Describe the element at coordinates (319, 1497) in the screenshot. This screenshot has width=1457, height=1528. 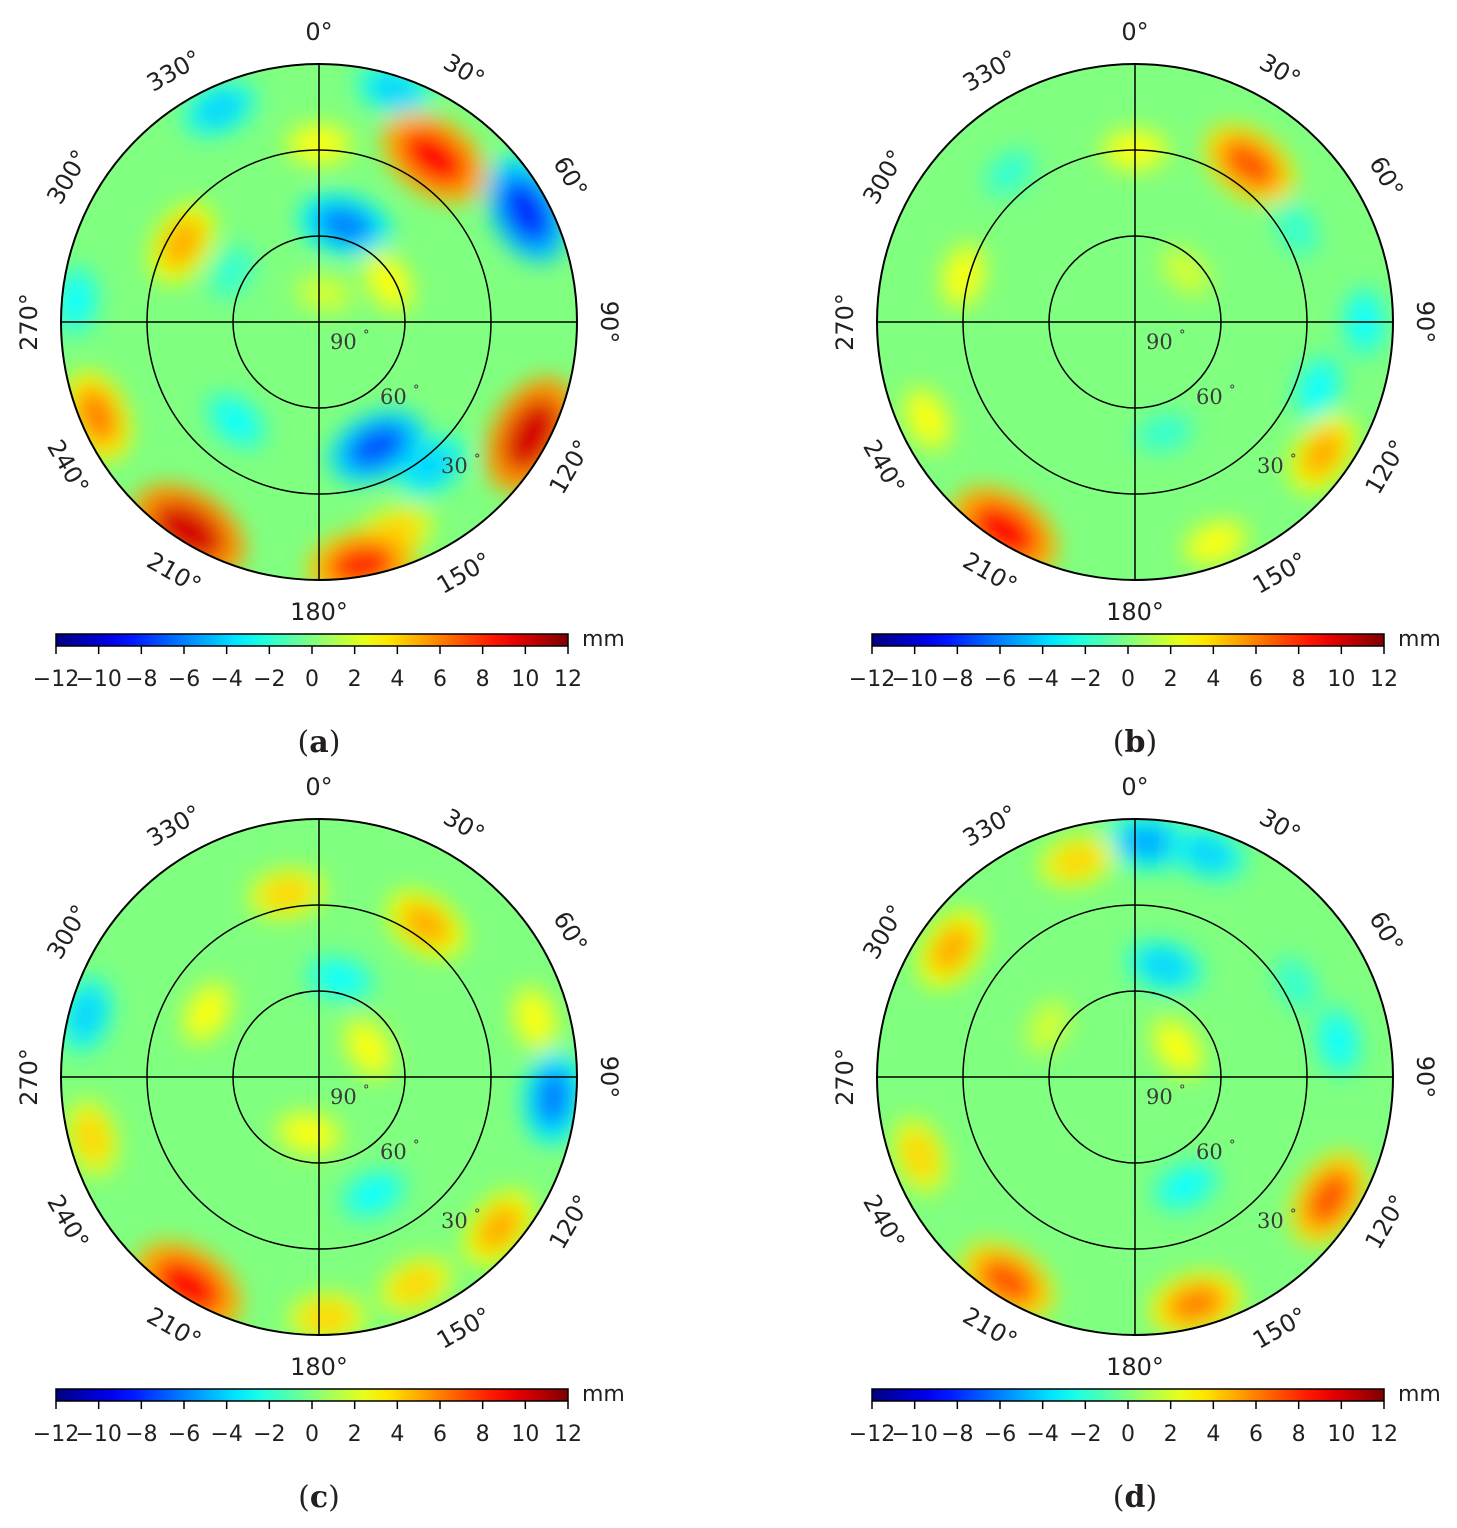
I see `panel-label: (c)` at that location.